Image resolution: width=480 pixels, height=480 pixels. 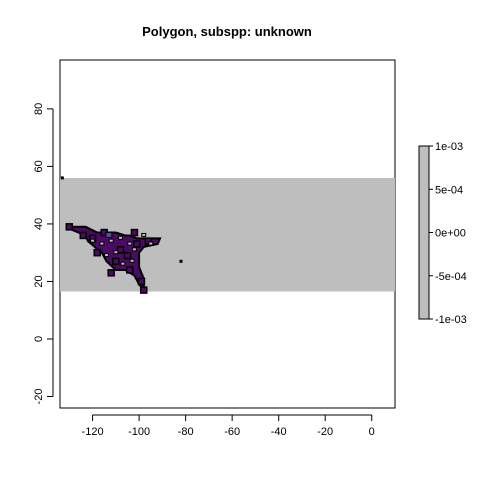 What do you see at coordinates (227, 31) in the screenshot?
I see `chart-title: Polygon, subspp: unknown` at bounding box center [227, 31].